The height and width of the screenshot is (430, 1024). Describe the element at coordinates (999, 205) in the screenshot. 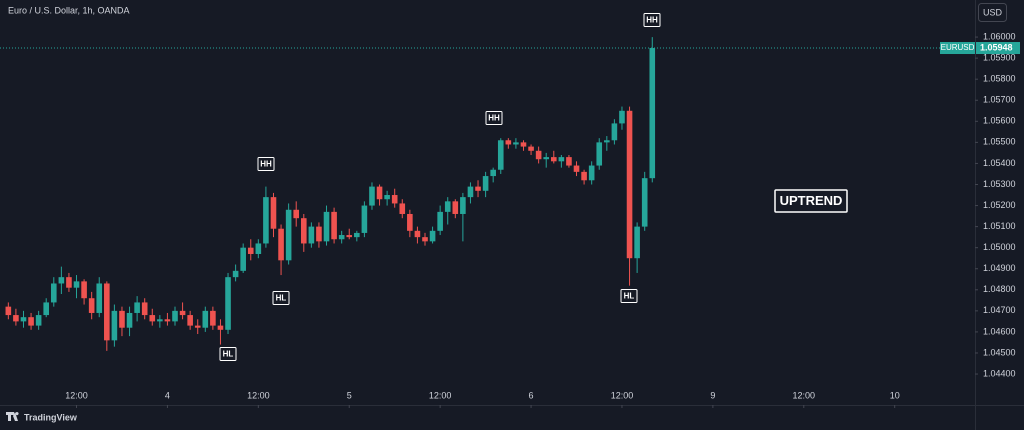

I see `y-tick-label: 1.05200` at that location.